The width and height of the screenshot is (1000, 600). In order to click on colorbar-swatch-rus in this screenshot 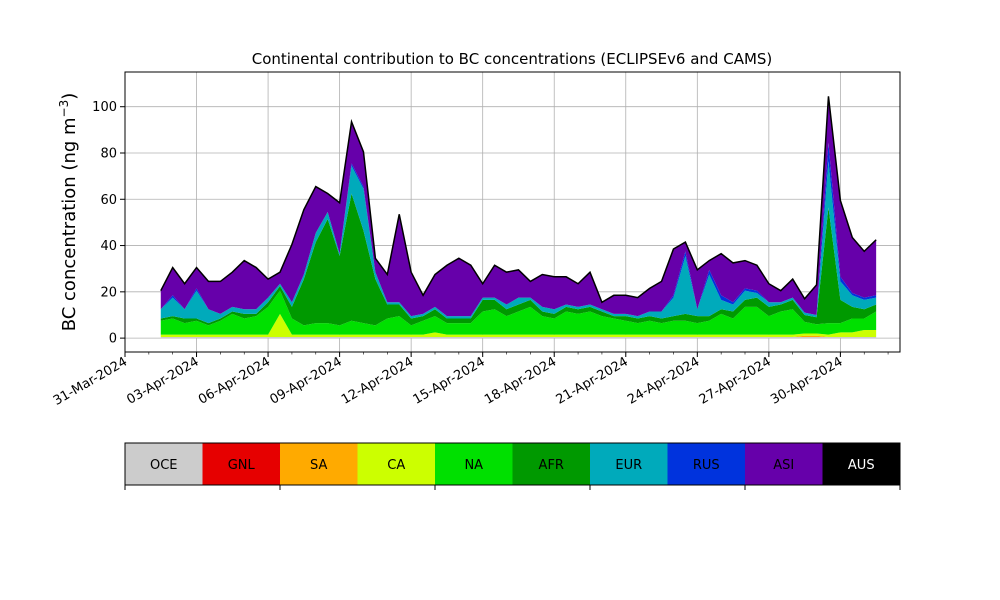, I will do `click(706, 464)`.